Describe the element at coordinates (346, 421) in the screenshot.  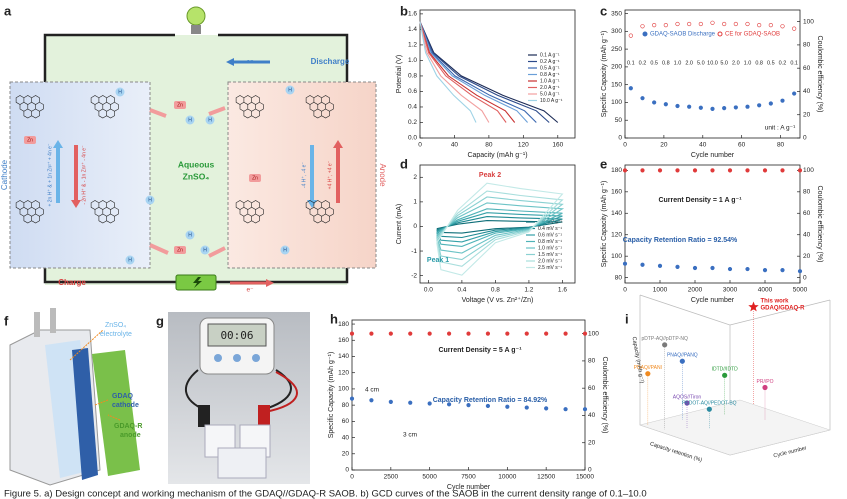
I see `y-tick-label: 60` at that location.